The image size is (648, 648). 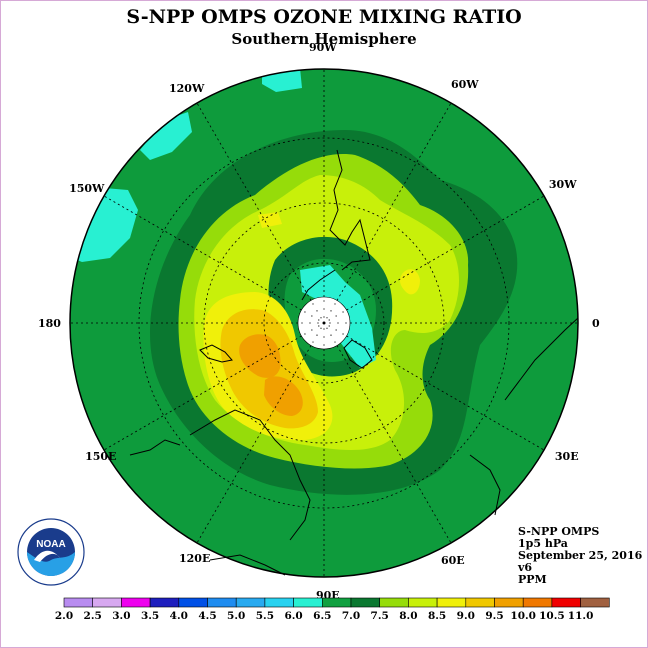 I want to click on longitude-label: 120W, so click(x=187, y=88).